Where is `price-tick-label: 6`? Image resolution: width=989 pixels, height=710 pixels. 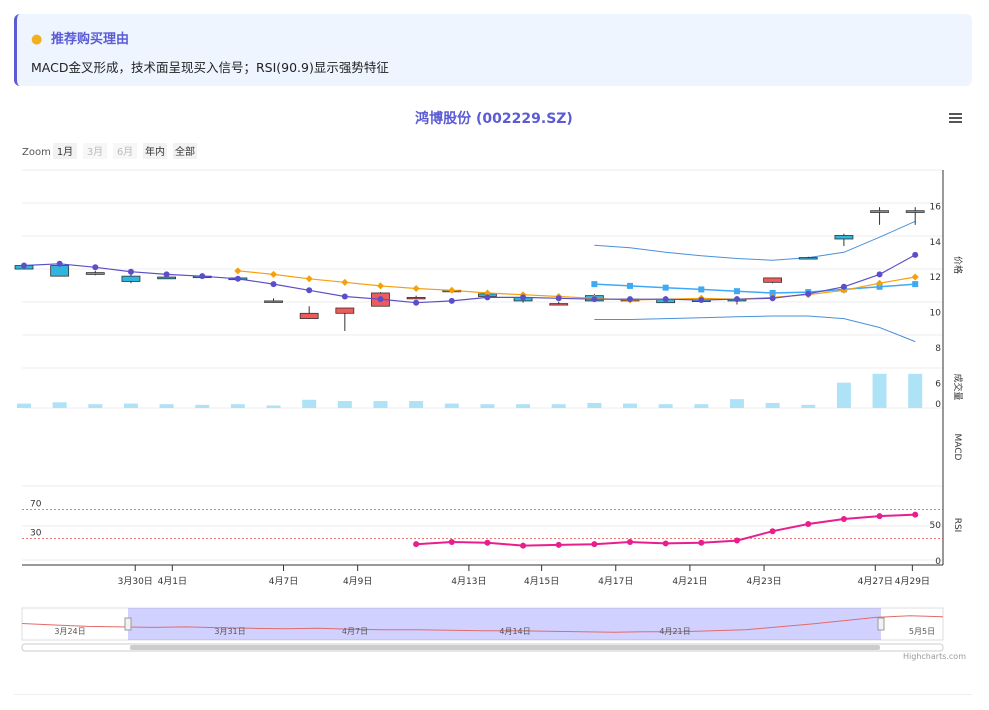
price-tick-label: 6 is located at coordinates (938, 384).